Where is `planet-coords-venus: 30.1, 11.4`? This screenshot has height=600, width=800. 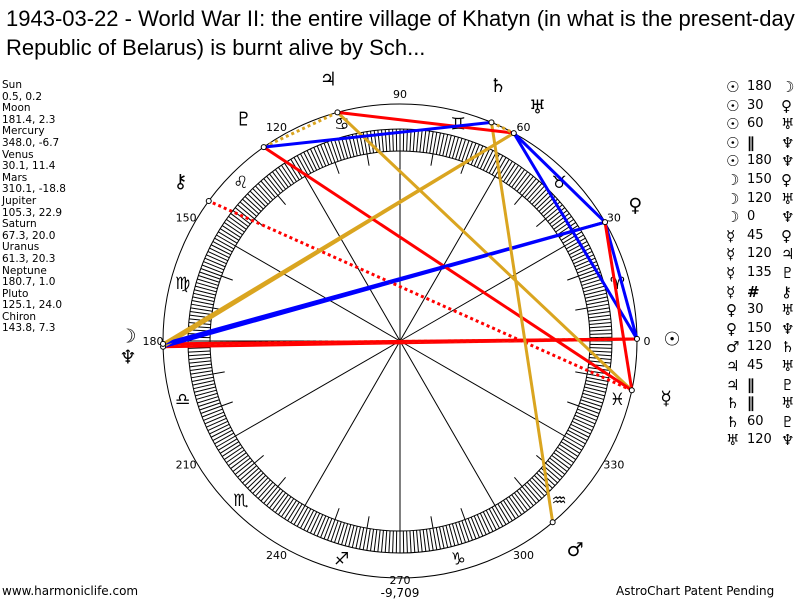 planet-coords-venus: 30.1, 11.4 is located at coordinates (29, 166).